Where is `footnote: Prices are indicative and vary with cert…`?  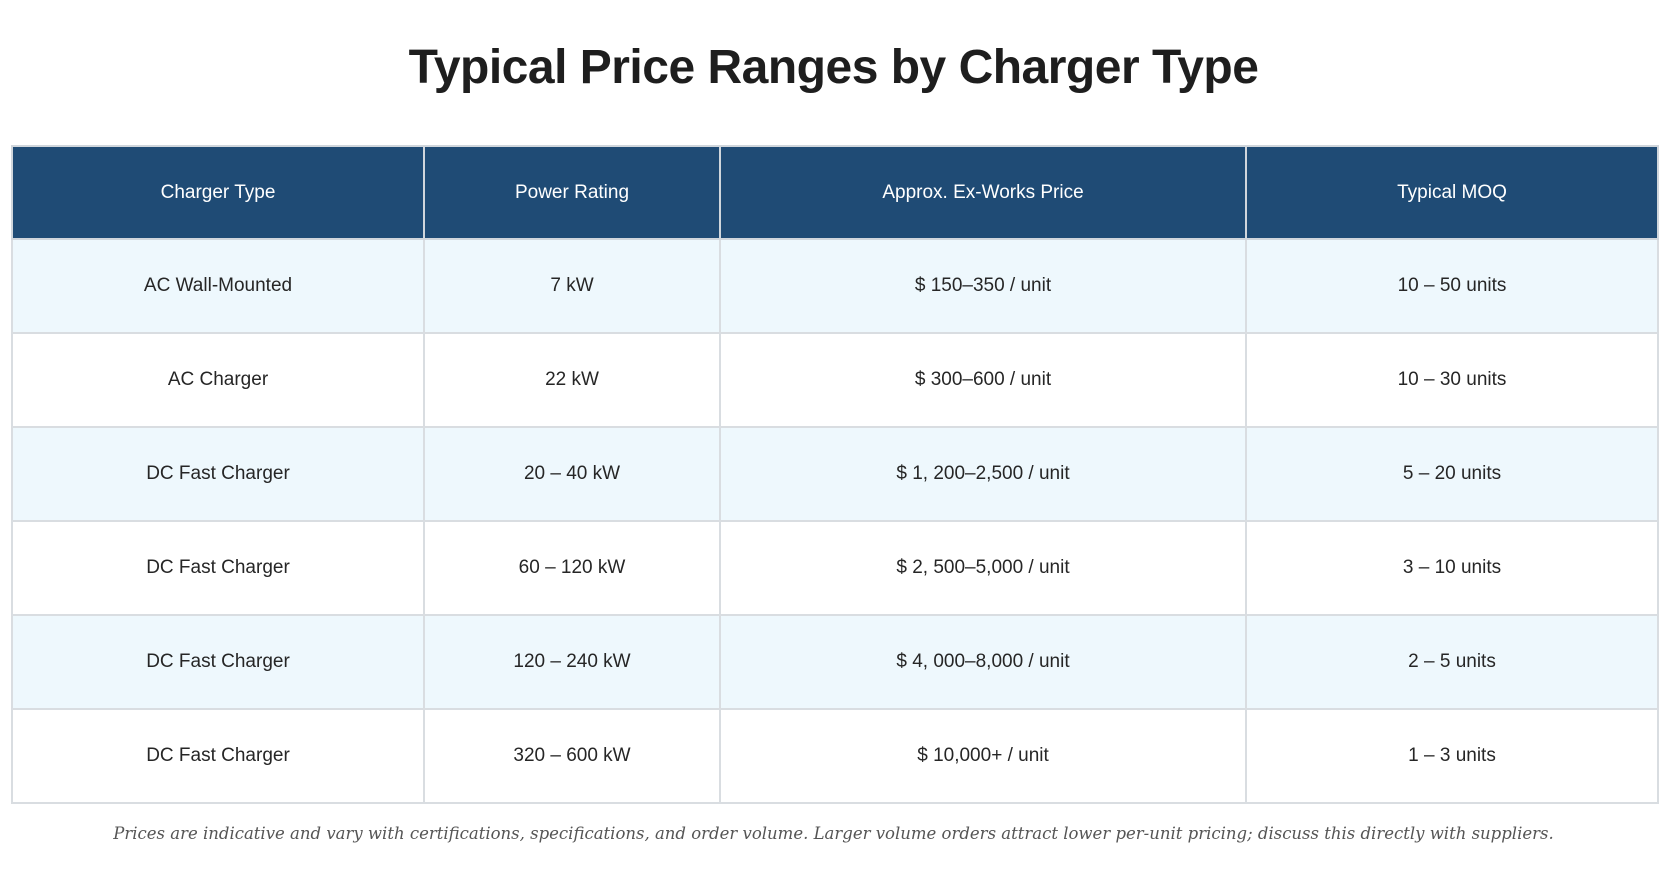
footnote: Prices are indicative and vary with cert… is located at coordinates (833, 833).